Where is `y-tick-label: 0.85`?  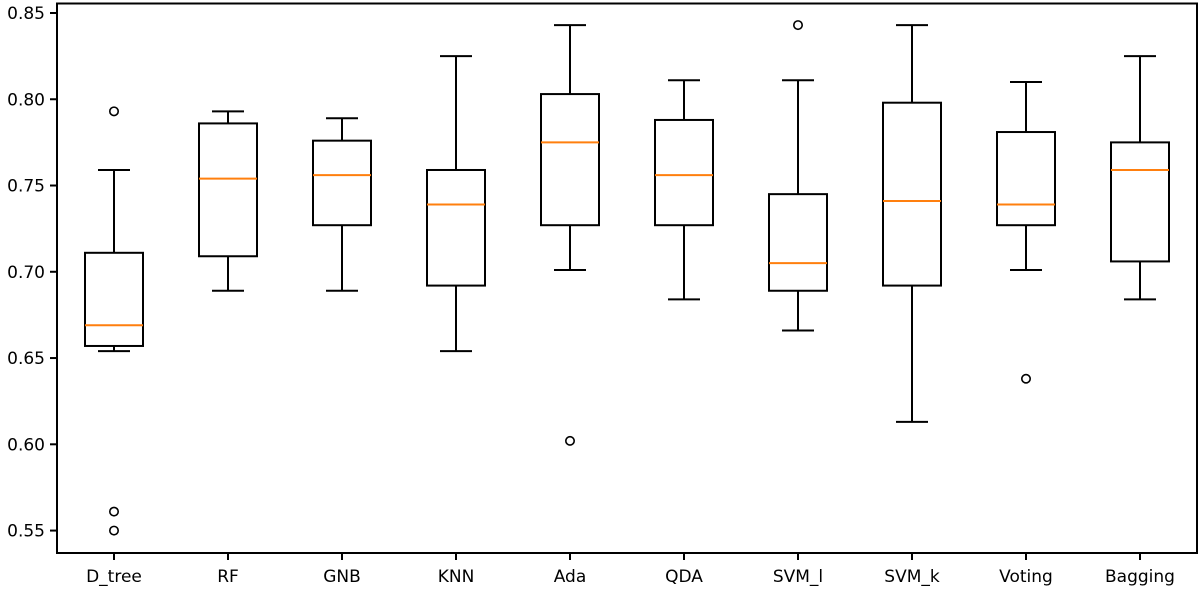
y-tick-label: 0.85 is located at coordinates (26, 14).